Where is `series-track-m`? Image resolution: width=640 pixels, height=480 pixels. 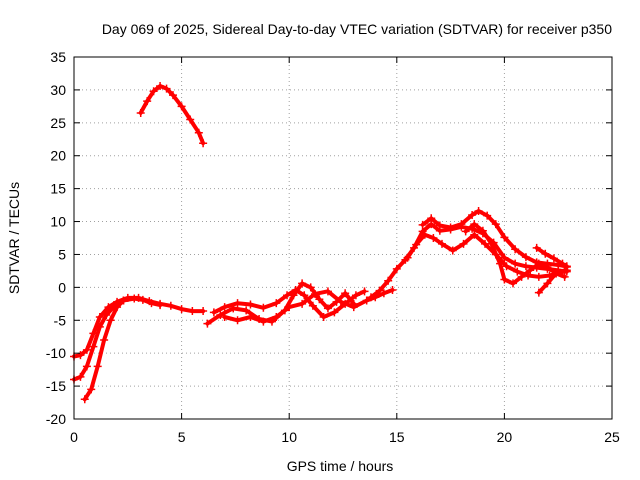 series-track-m is located at coordinates (551, 257).